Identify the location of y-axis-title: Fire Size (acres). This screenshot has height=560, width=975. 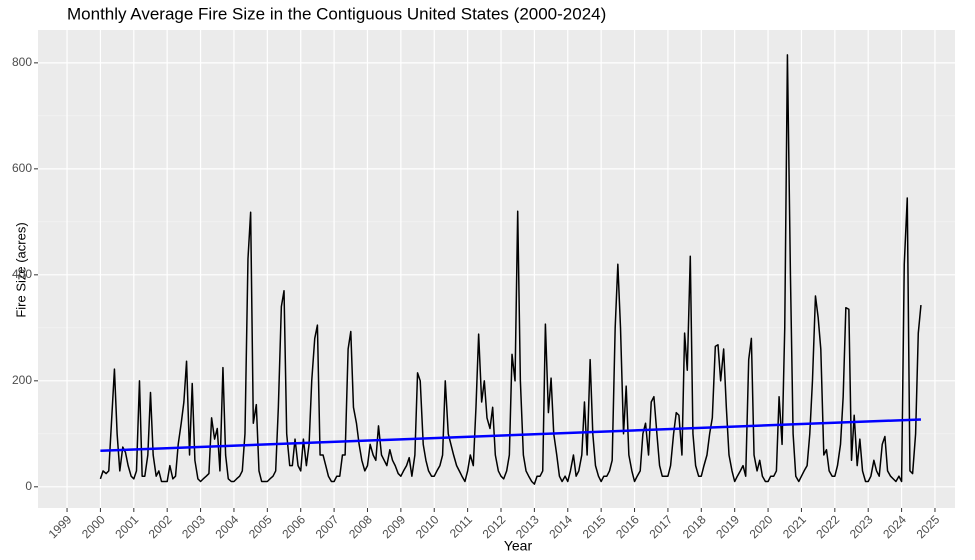
(20, 269).